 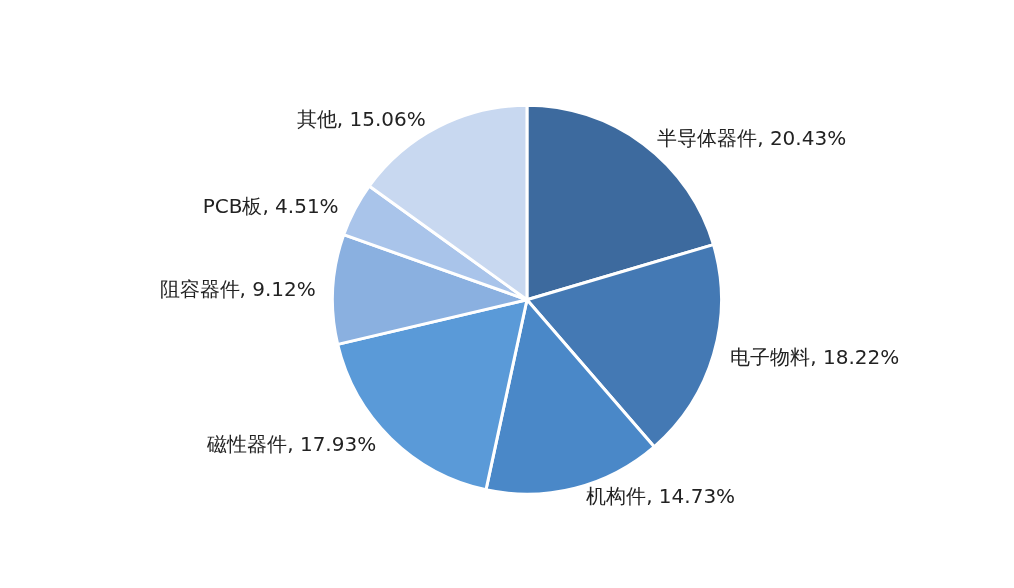 What do you see at coordinates (237, 288) in the screenshot?
I see `slice-label: 阻容器件, 9.12%` at bounding box center [237, 288].